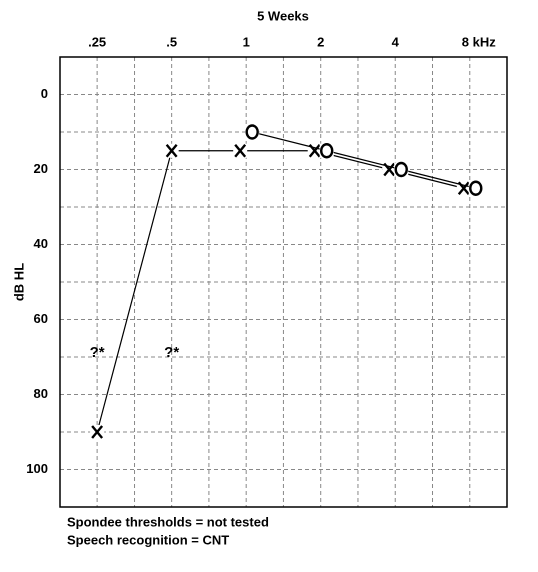 This screenshot has height=572, width=538. What do you see at coordinates (18, 282) in the screenshot?
I see `y-axis-label: dB HL` at bounding box center [18, 282].